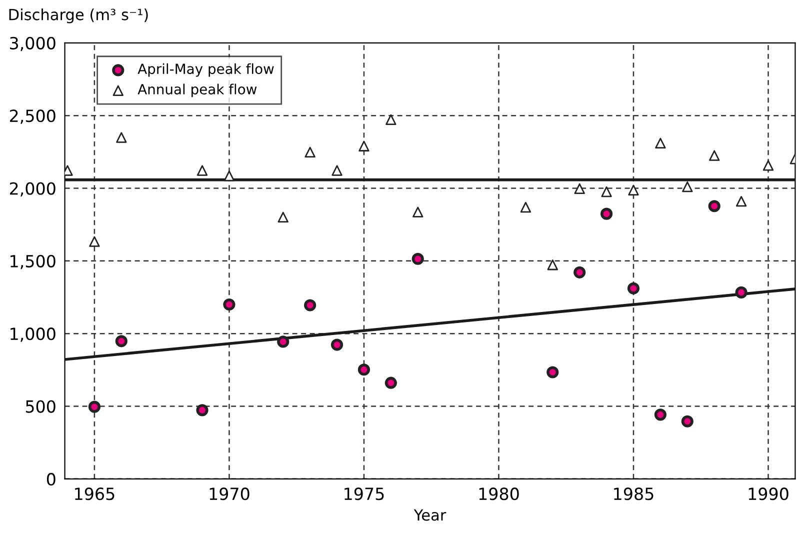 This screenshot has height=543, width=800. I want to click on legend-label: April-May peak flow, so click(206, 70).